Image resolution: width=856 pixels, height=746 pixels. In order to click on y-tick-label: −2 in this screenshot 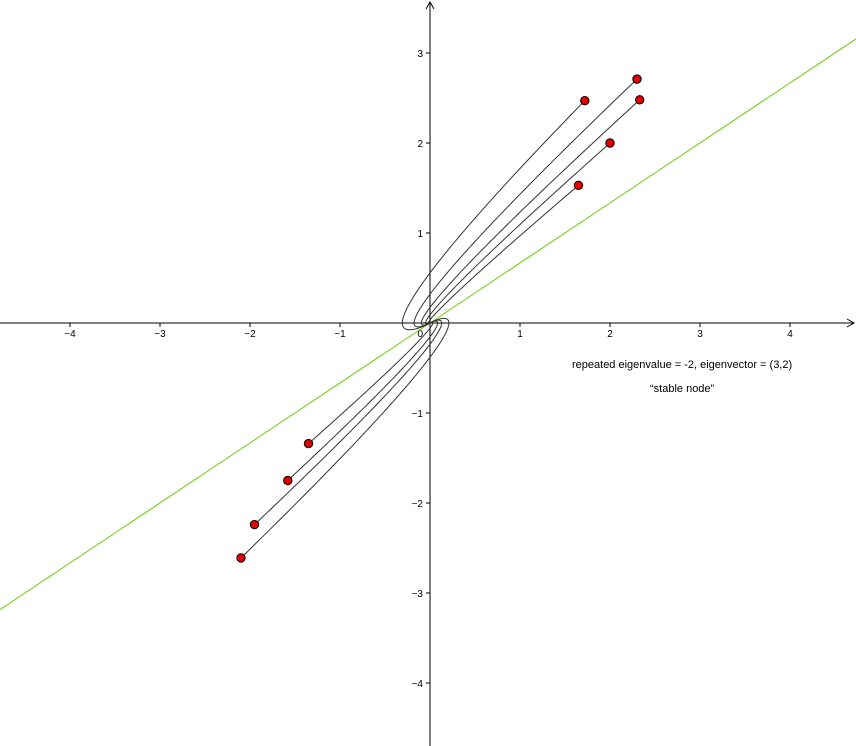, I will do `click(418, 504)`.